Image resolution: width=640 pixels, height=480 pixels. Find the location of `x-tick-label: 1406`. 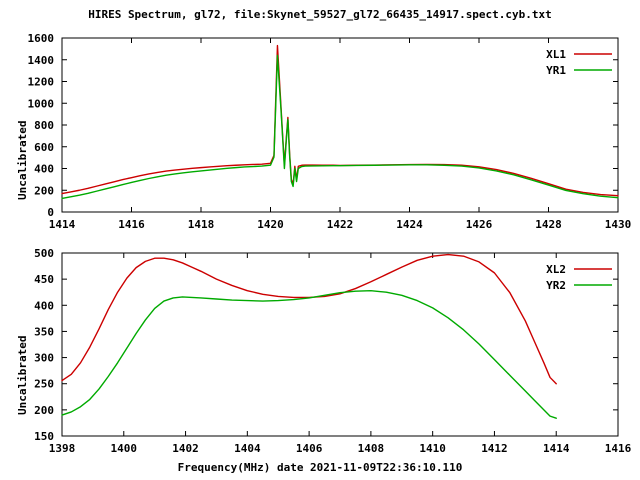

x-tick-label: 1406 is located at coordinates (309, 448).